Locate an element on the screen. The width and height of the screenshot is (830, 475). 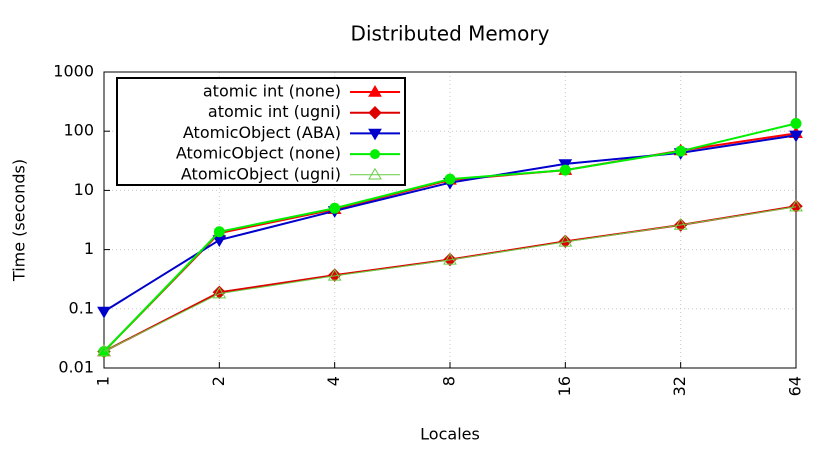
x-tick-label: 2 is located at coordinates (218, 381).